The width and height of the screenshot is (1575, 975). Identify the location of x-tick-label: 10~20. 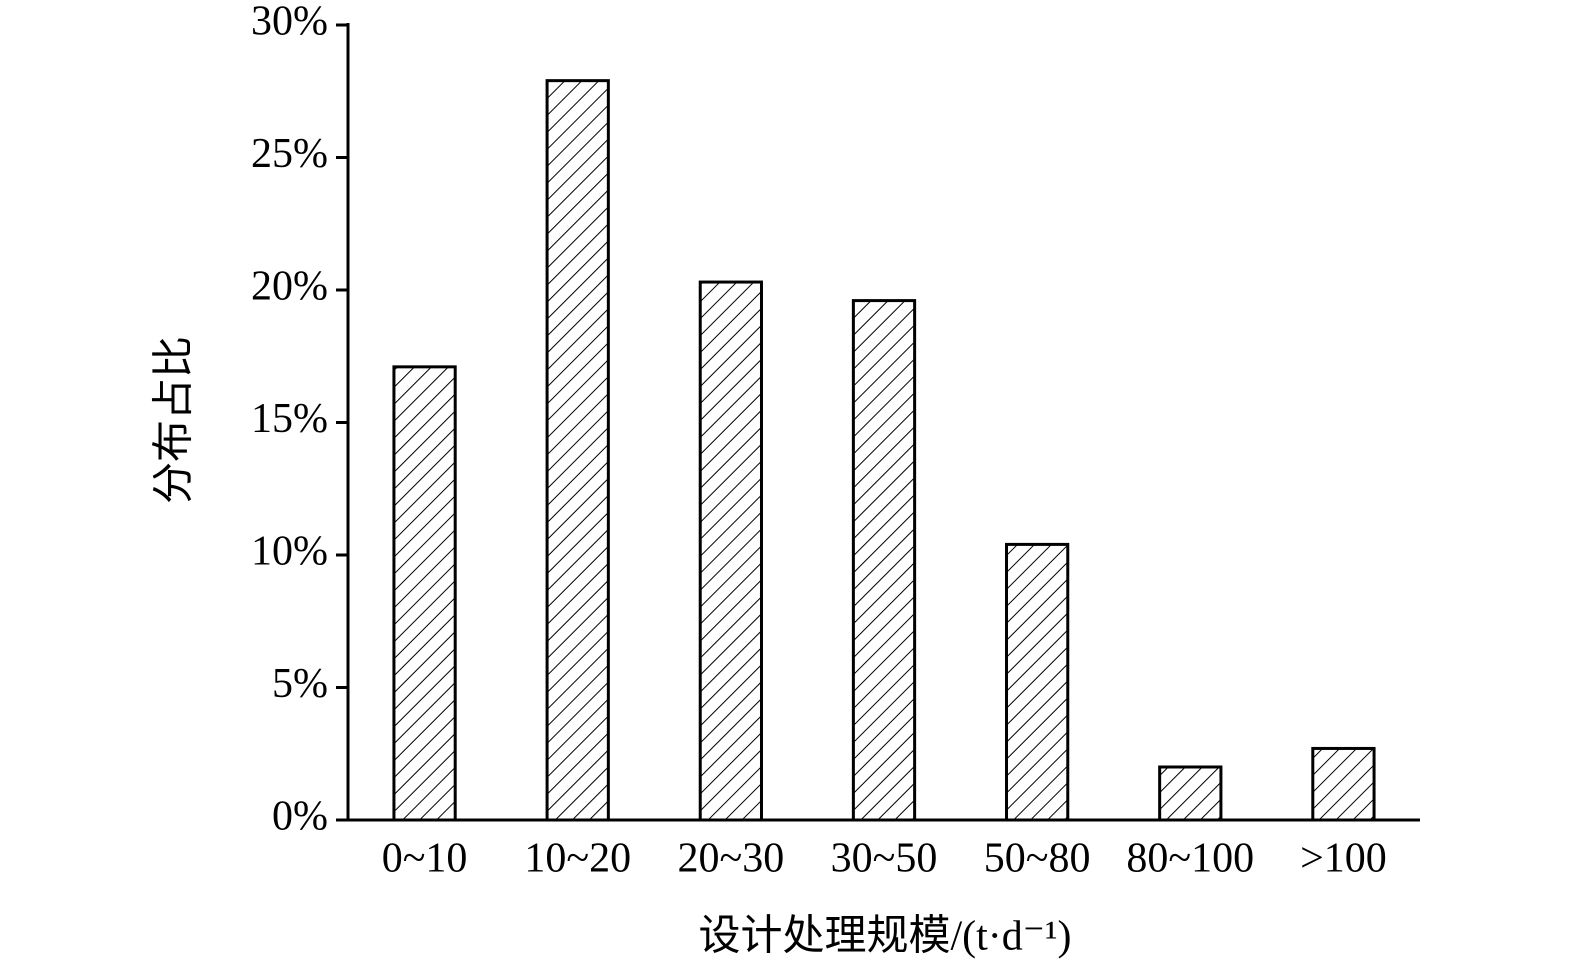
(577, 859).